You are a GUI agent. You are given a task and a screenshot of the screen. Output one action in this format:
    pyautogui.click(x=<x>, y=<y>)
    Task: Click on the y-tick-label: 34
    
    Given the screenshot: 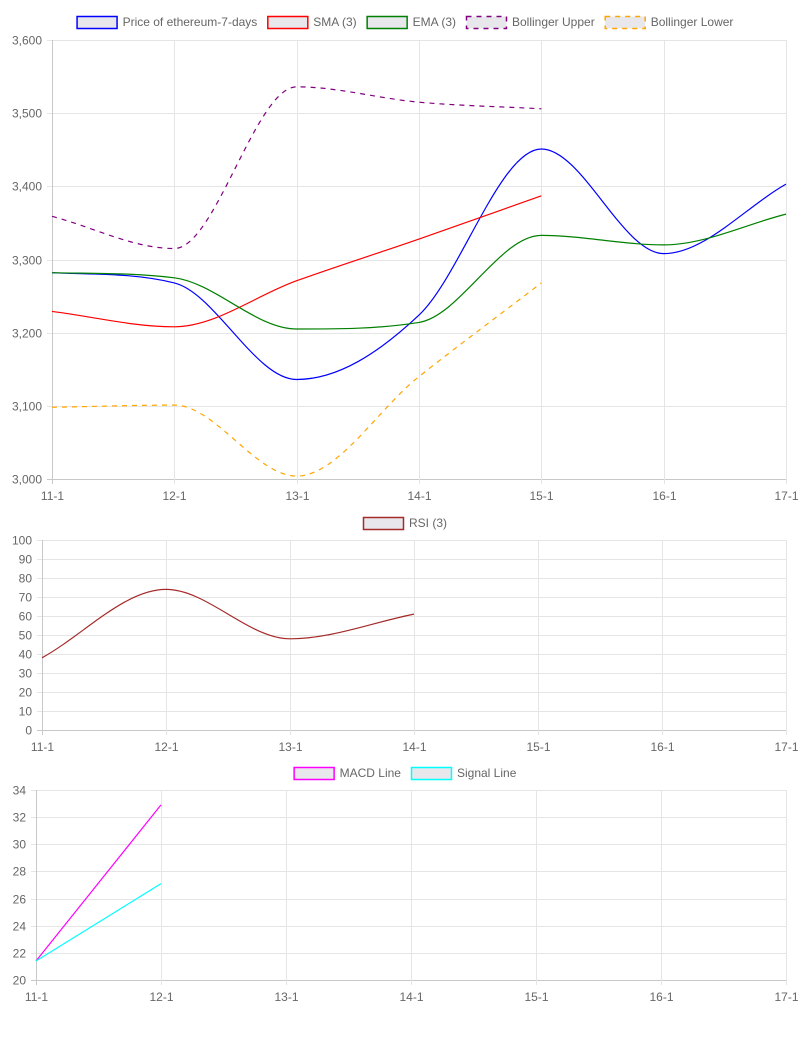 What is the action you would take?
    pyautogui.click(x=20, y=791)
    